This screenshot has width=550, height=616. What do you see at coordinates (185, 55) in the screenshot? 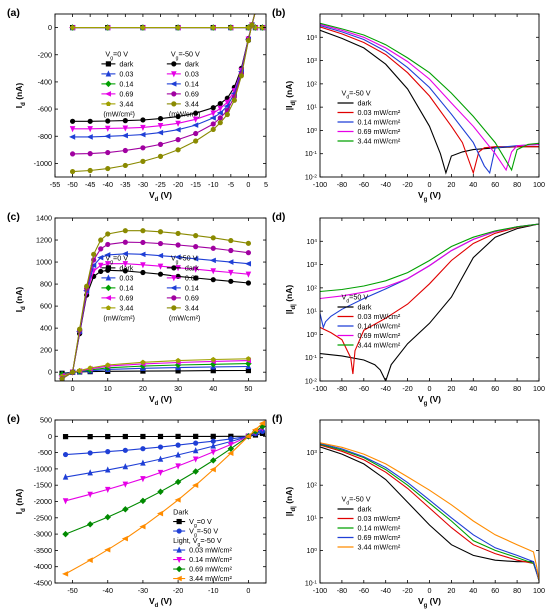
I see `legend-header: Vg=-50 V` at bounding box center [185, 55].